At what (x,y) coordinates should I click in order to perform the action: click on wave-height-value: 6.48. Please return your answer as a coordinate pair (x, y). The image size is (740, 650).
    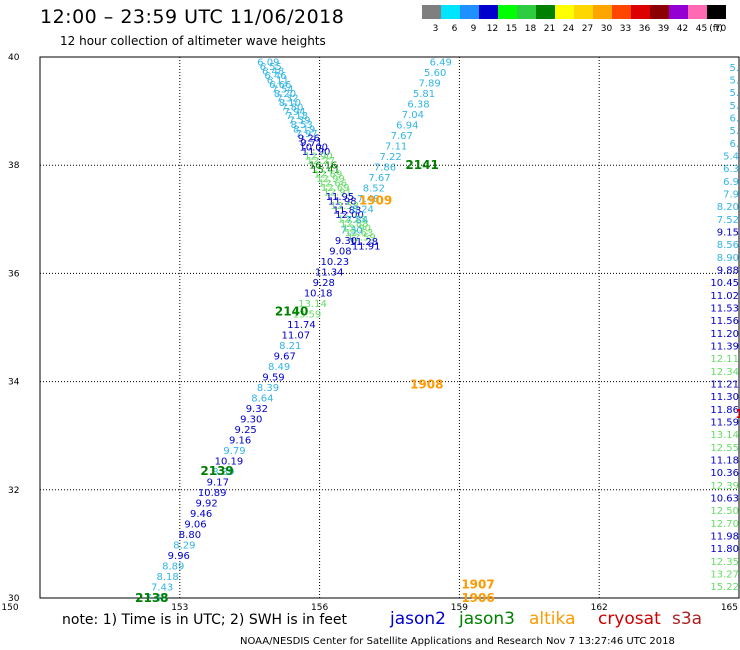
    Looking at the image, I should click on (273, 71).